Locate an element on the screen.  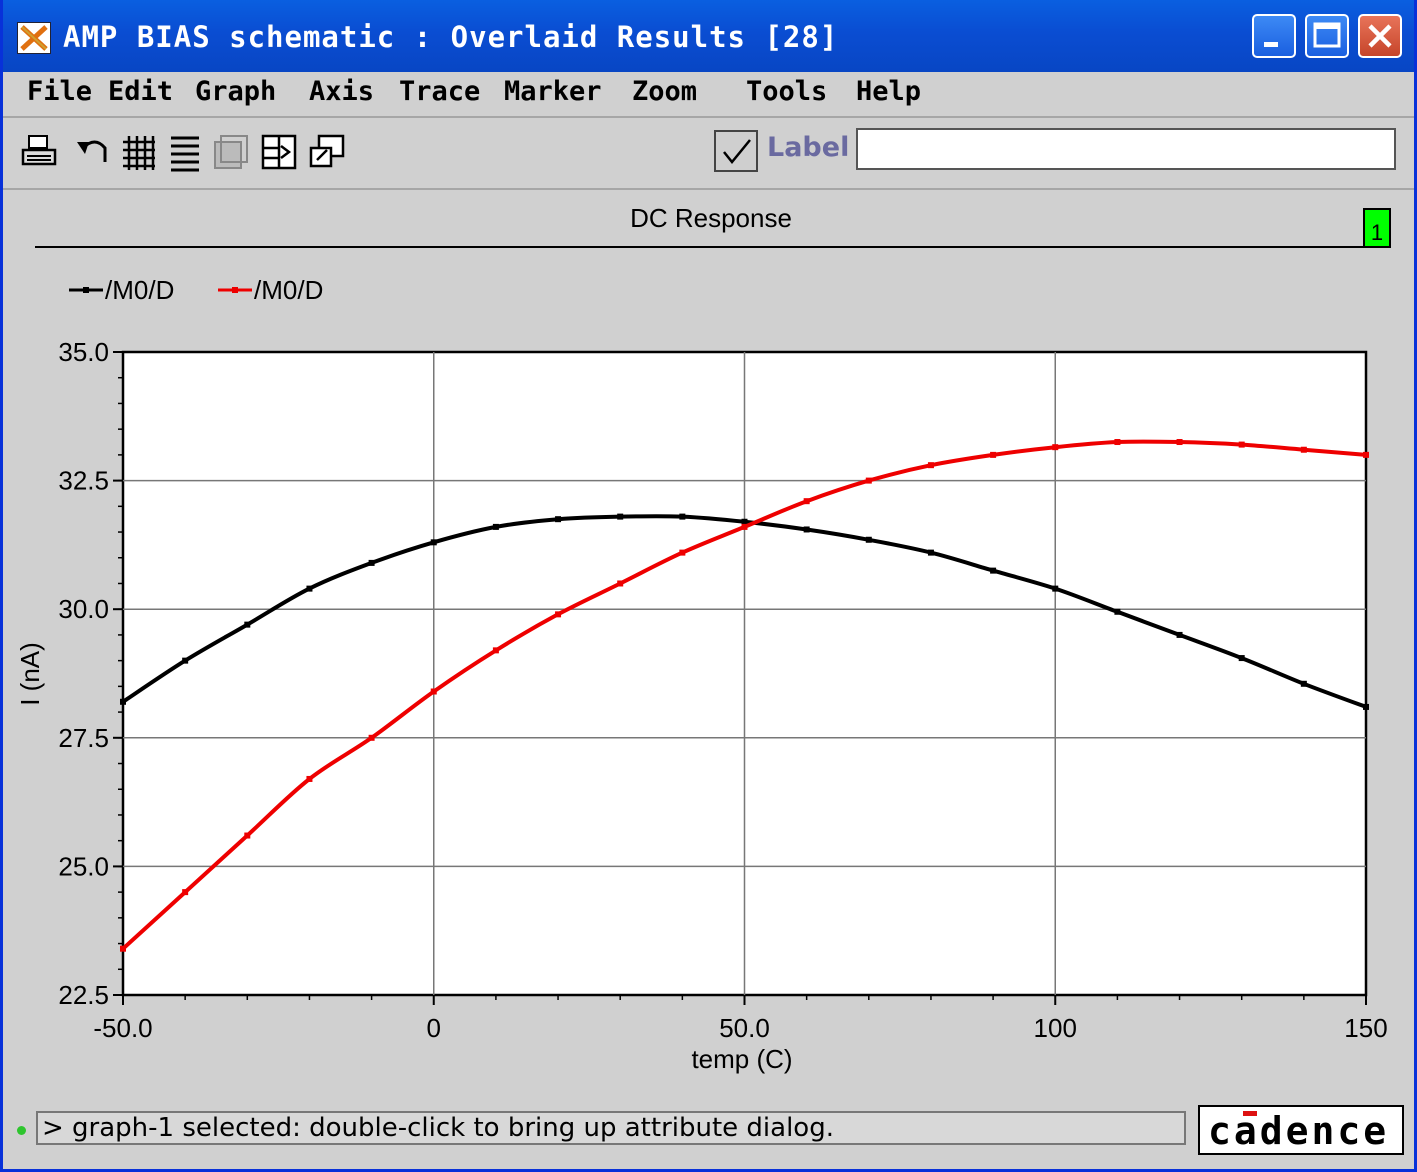
maximize-button is located at coordinates (1327, 36).